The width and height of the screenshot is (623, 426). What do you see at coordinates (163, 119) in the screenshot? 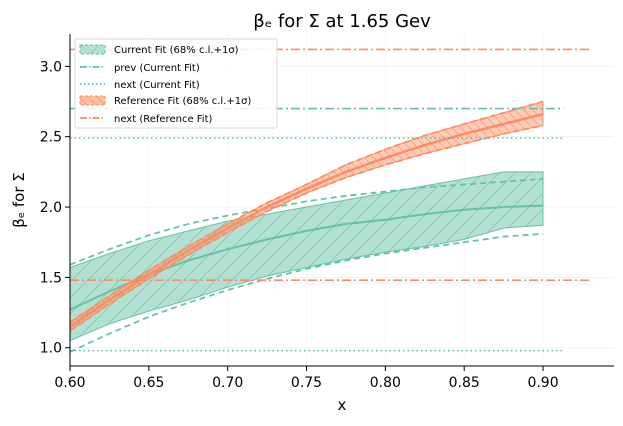
I see `legend-next-reference-label: next (Reference Fit)` at bounding box center [163, 119].